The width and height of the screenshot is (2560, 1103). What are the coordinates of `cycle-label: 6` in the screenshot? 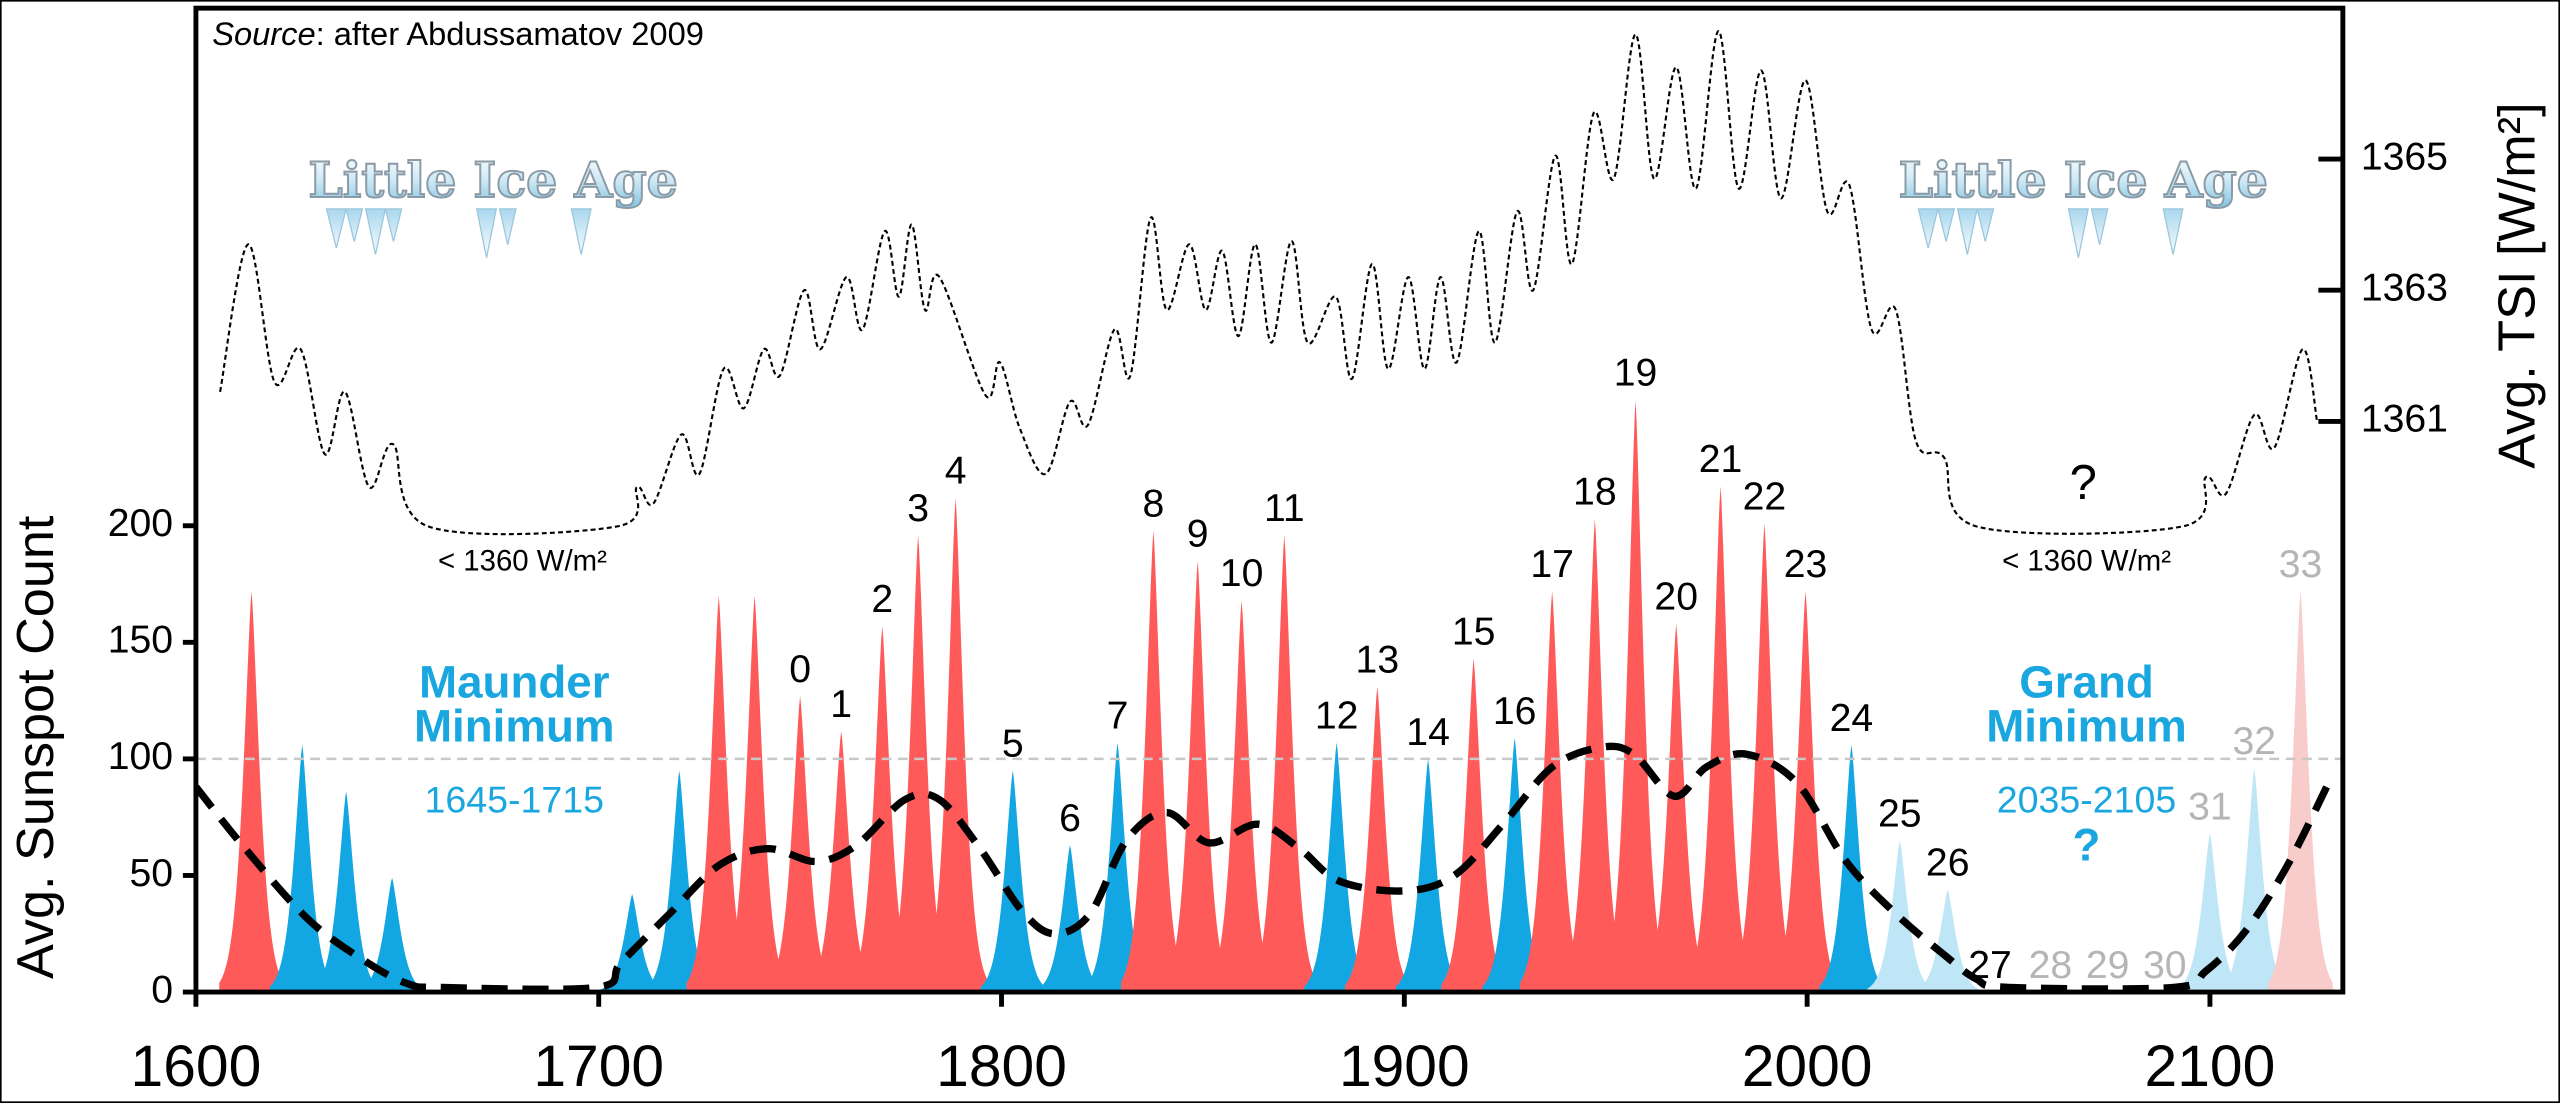 It's located at (1070, 818).